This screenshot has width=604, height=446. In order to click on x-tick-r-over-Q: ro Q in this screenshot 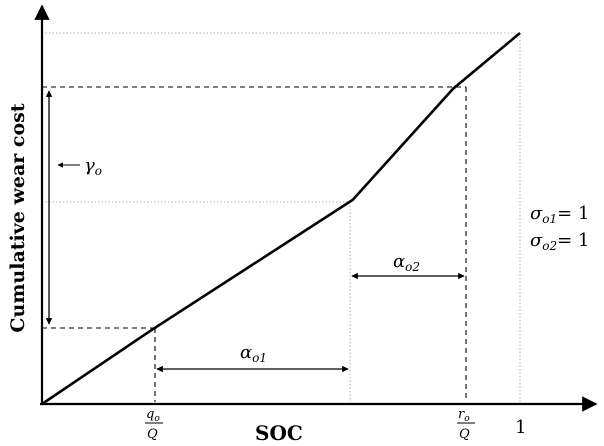, I will do `click(466, 424)`.